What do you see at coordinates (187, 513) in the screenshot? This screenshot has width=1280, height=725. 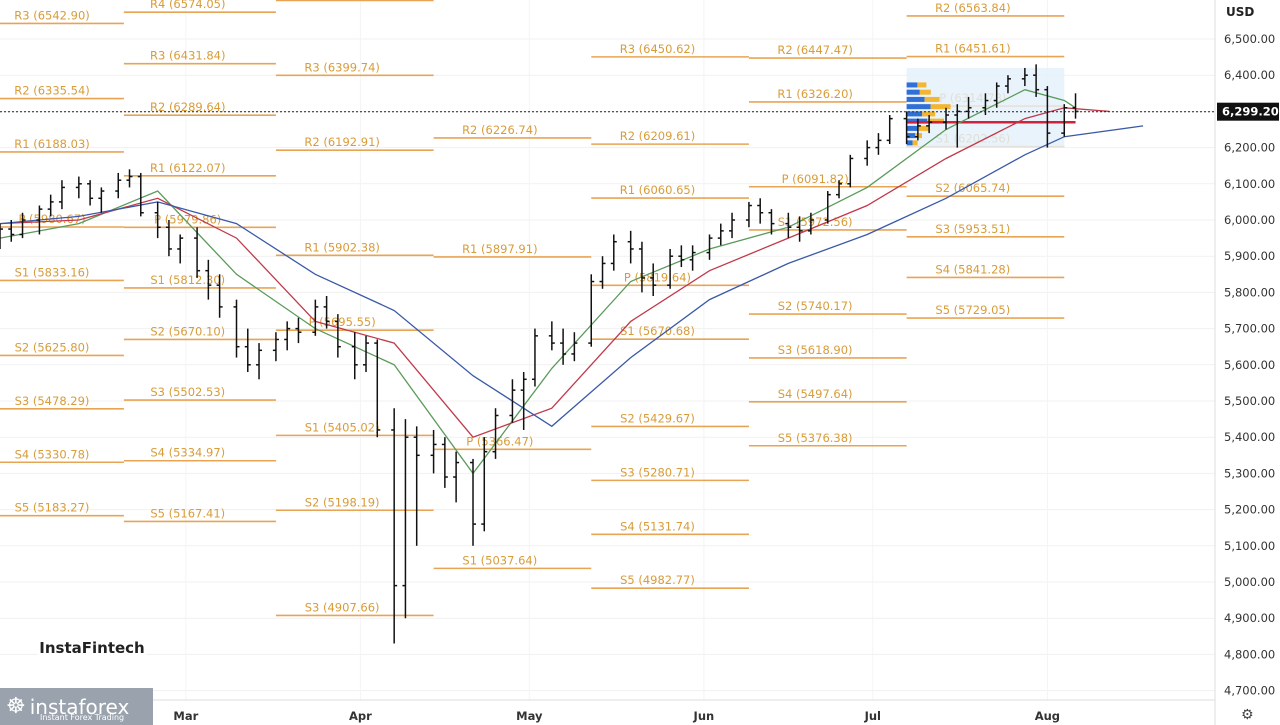 I see `pivot-label: S5 (5167.41)` at bounding box center [187, 513].